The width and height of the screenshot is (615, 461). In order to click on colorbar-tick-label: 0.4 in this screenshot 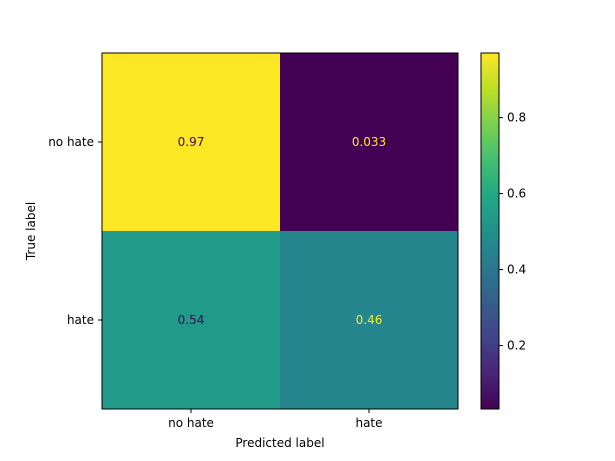, I will do `click(516, 270)`.